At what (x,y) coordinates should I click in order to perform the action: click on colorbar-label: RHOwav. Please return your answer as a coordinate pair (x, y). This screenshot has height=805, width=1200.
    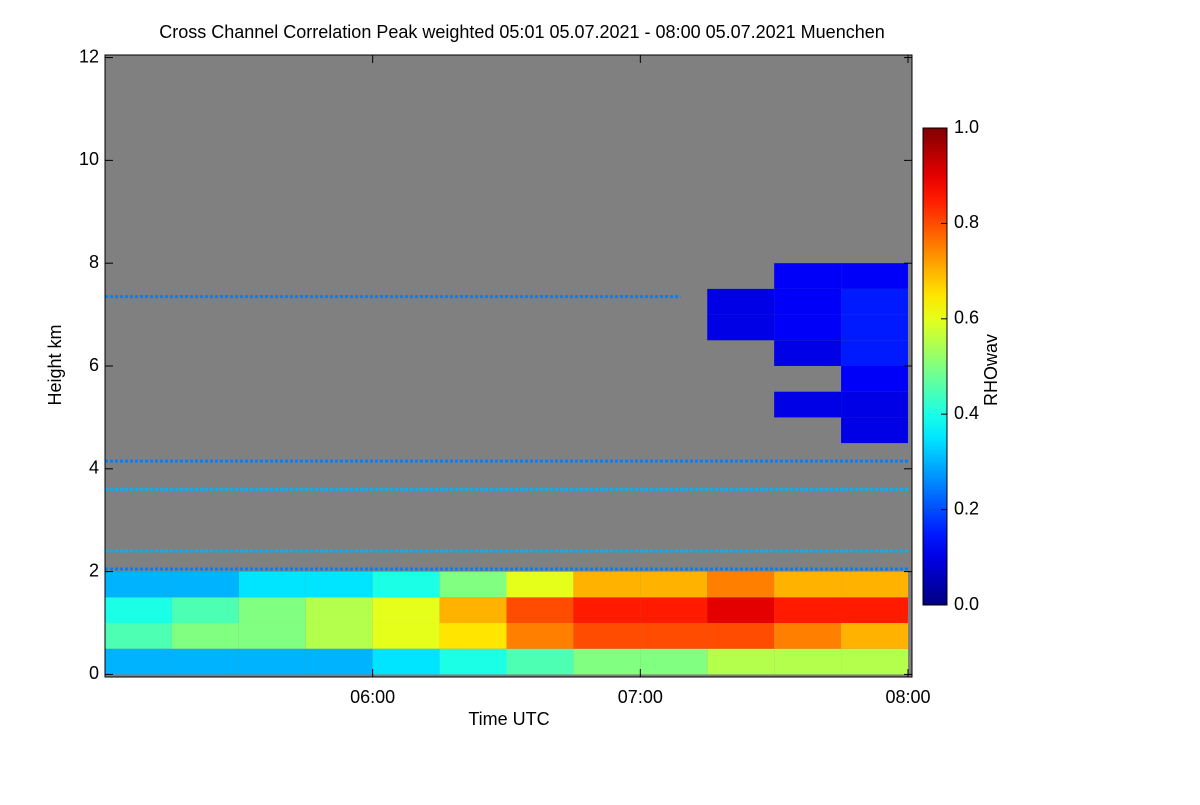
    Looking at the image, I should click on (991, 370).